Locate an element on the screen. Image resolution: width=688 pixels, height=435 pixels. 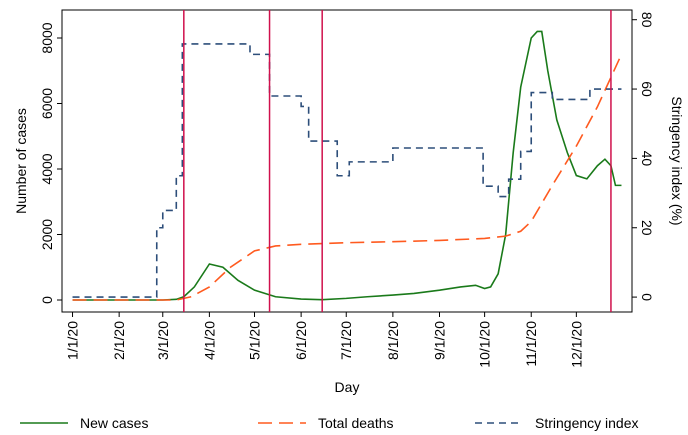
x-tick-label: 3/1/20 is located at coordinates (163, 340).